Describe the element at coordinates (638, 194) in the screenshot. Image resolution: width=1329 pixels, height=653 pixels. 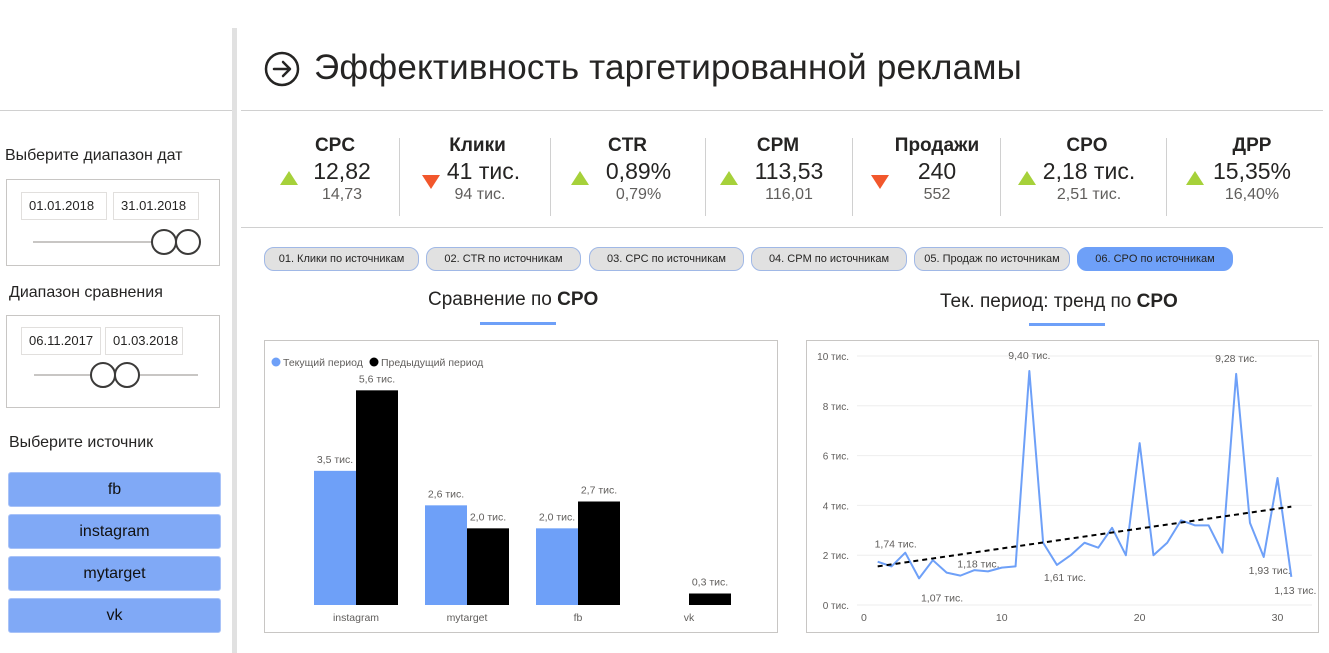
I see `kpi-previous-value: 0,79%` at that location.